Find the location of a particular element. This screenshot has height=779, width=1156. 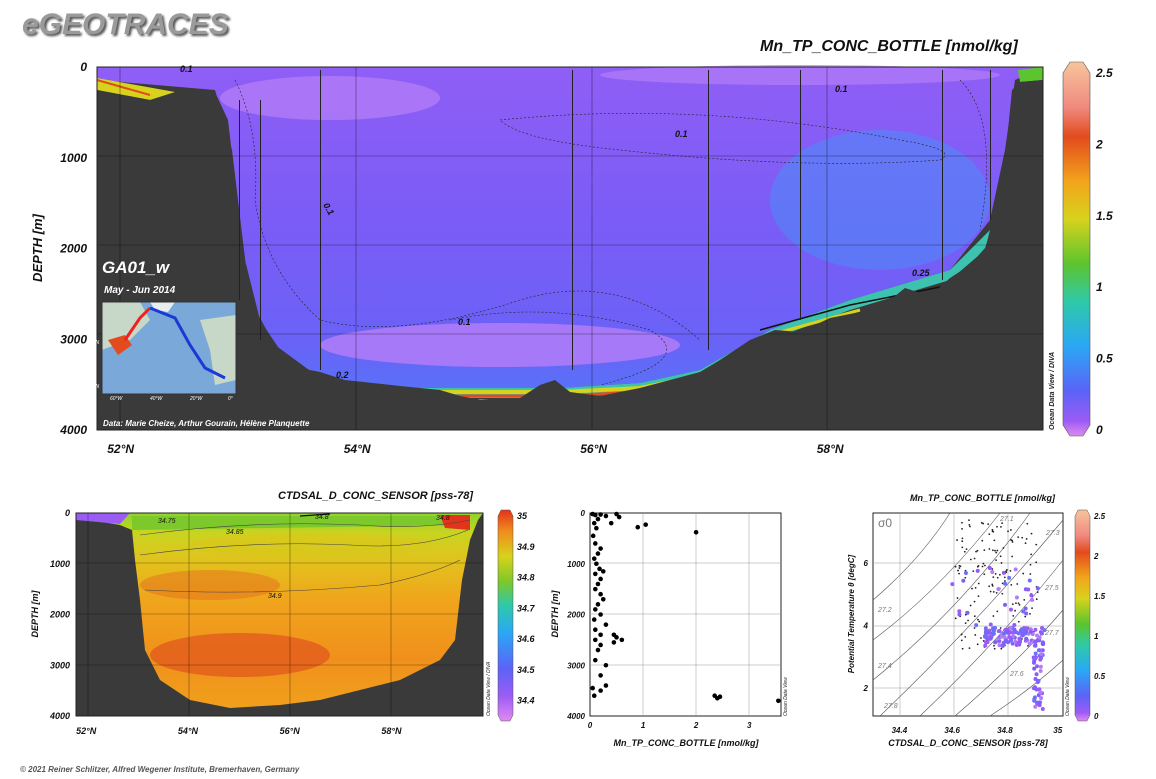

ts-points is located at coordinates (998, 615).